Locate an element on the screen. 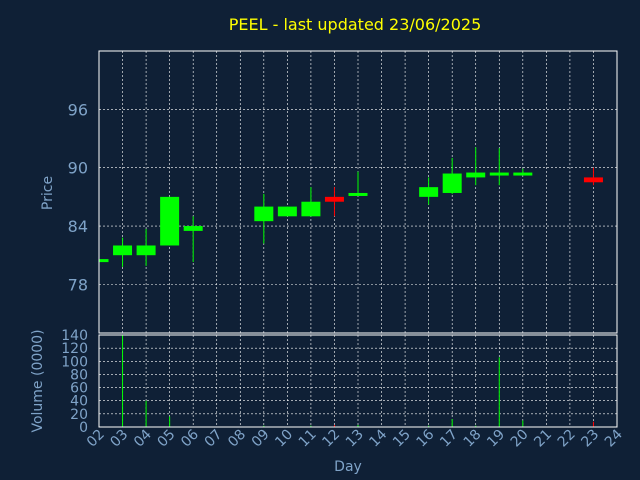 The width and height of the screenshot is (640, 480). volume-tick-label: 120 is located at coordinates (74, 349).